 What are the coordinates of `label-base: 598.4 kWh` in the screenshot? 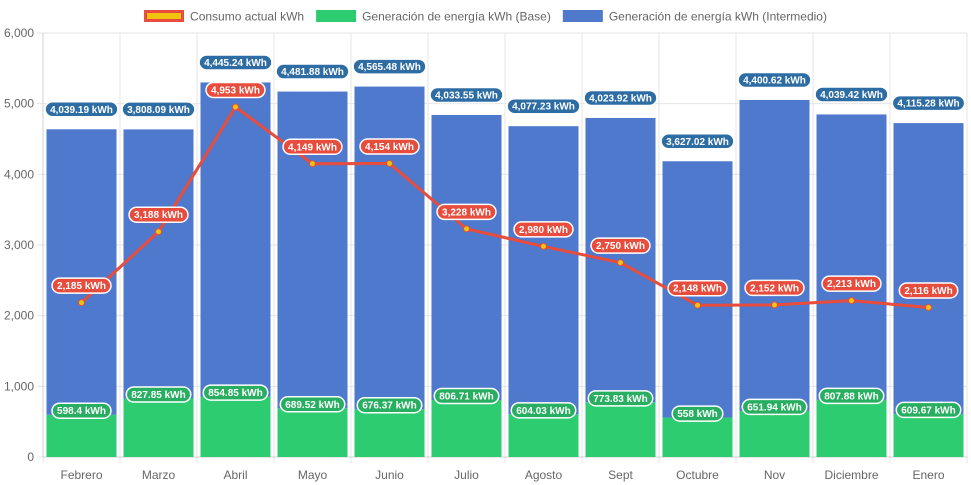 It's located at (81, 411).